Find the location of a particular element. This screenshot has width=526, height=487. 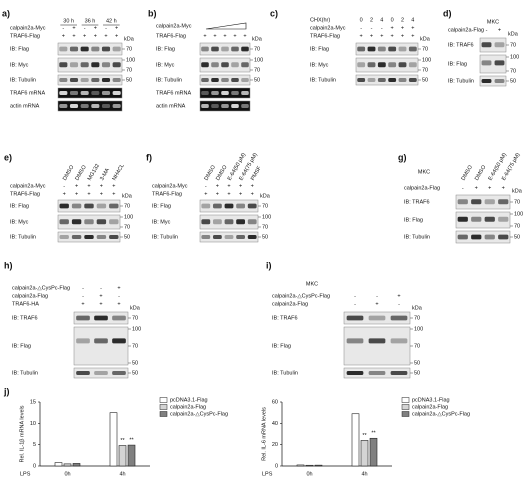

header-label: MKC is located at coordinates (424, 172).